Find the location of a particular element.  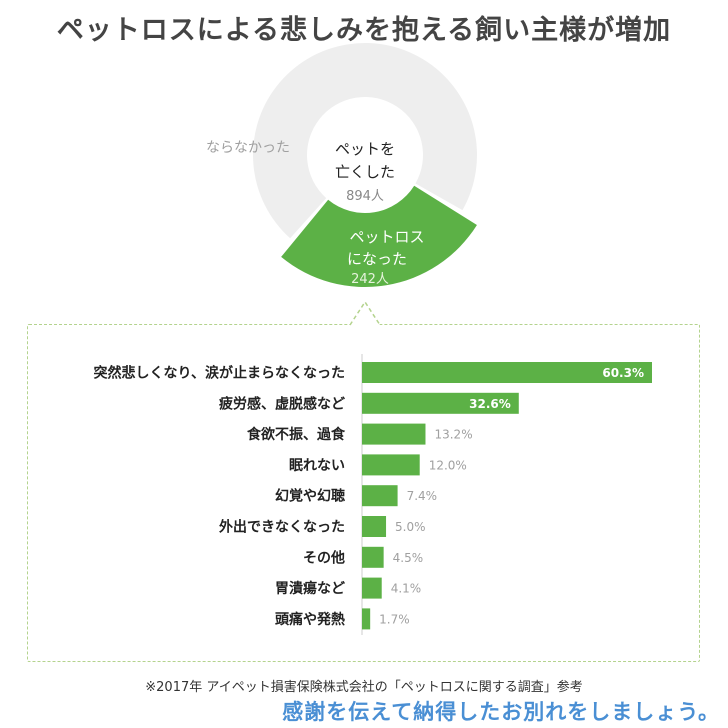

bar-value-label: 32.6% is located at coordinates (490, 404).